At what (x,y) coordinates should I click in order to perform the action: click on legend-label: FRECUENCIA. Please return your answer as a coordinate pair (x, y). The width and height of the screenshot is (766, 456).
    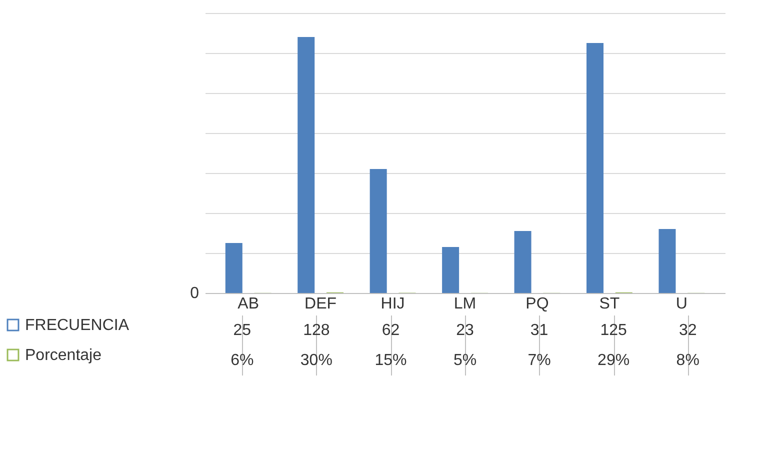
    Looking at the image, I should click on (77, 325).